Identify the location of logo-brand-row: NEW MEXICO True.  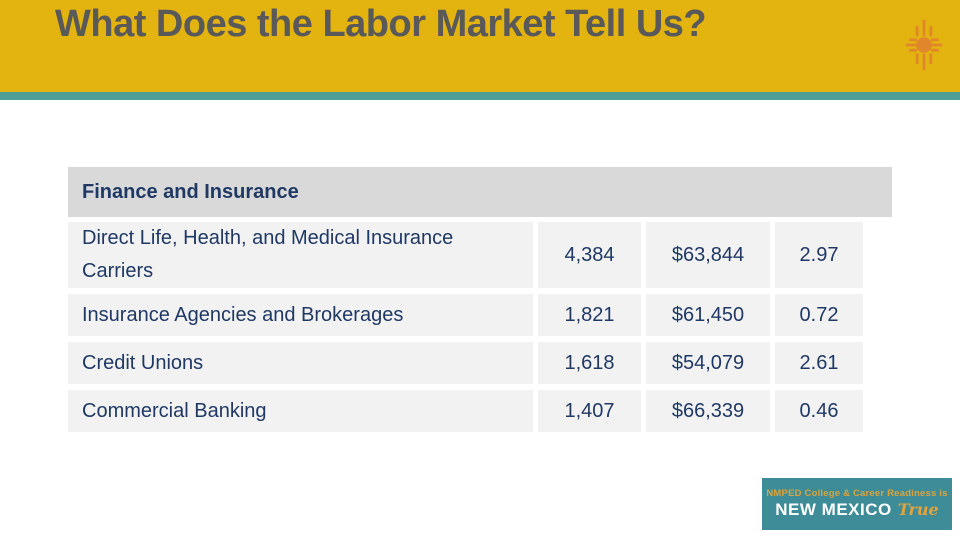
(856, 510).